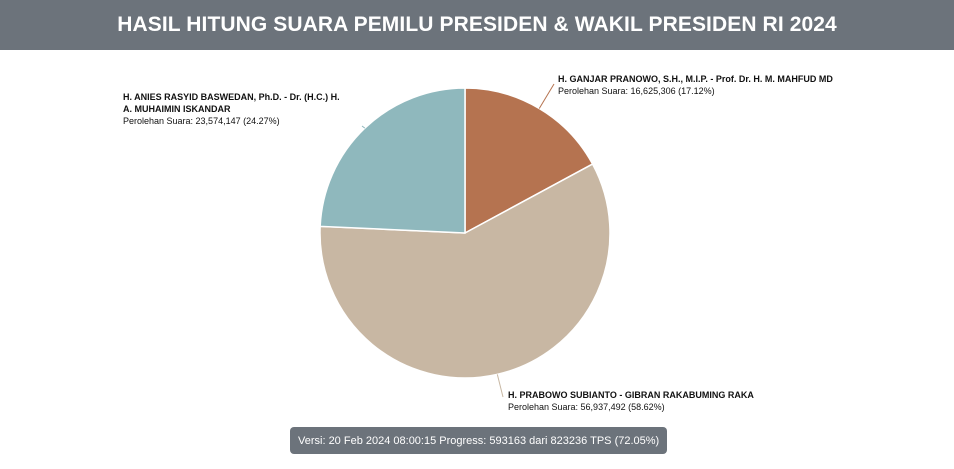  I want to click on leader-line-prabowo-gibran, so click(500, 386).